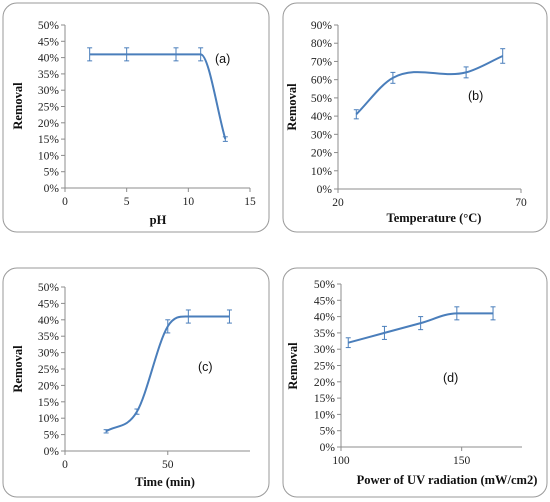  What do you see at coordinates (322, 26) in the screenshot?
I see `panel-b-y-tick-label: 90%` at bounding box center [322, 26].